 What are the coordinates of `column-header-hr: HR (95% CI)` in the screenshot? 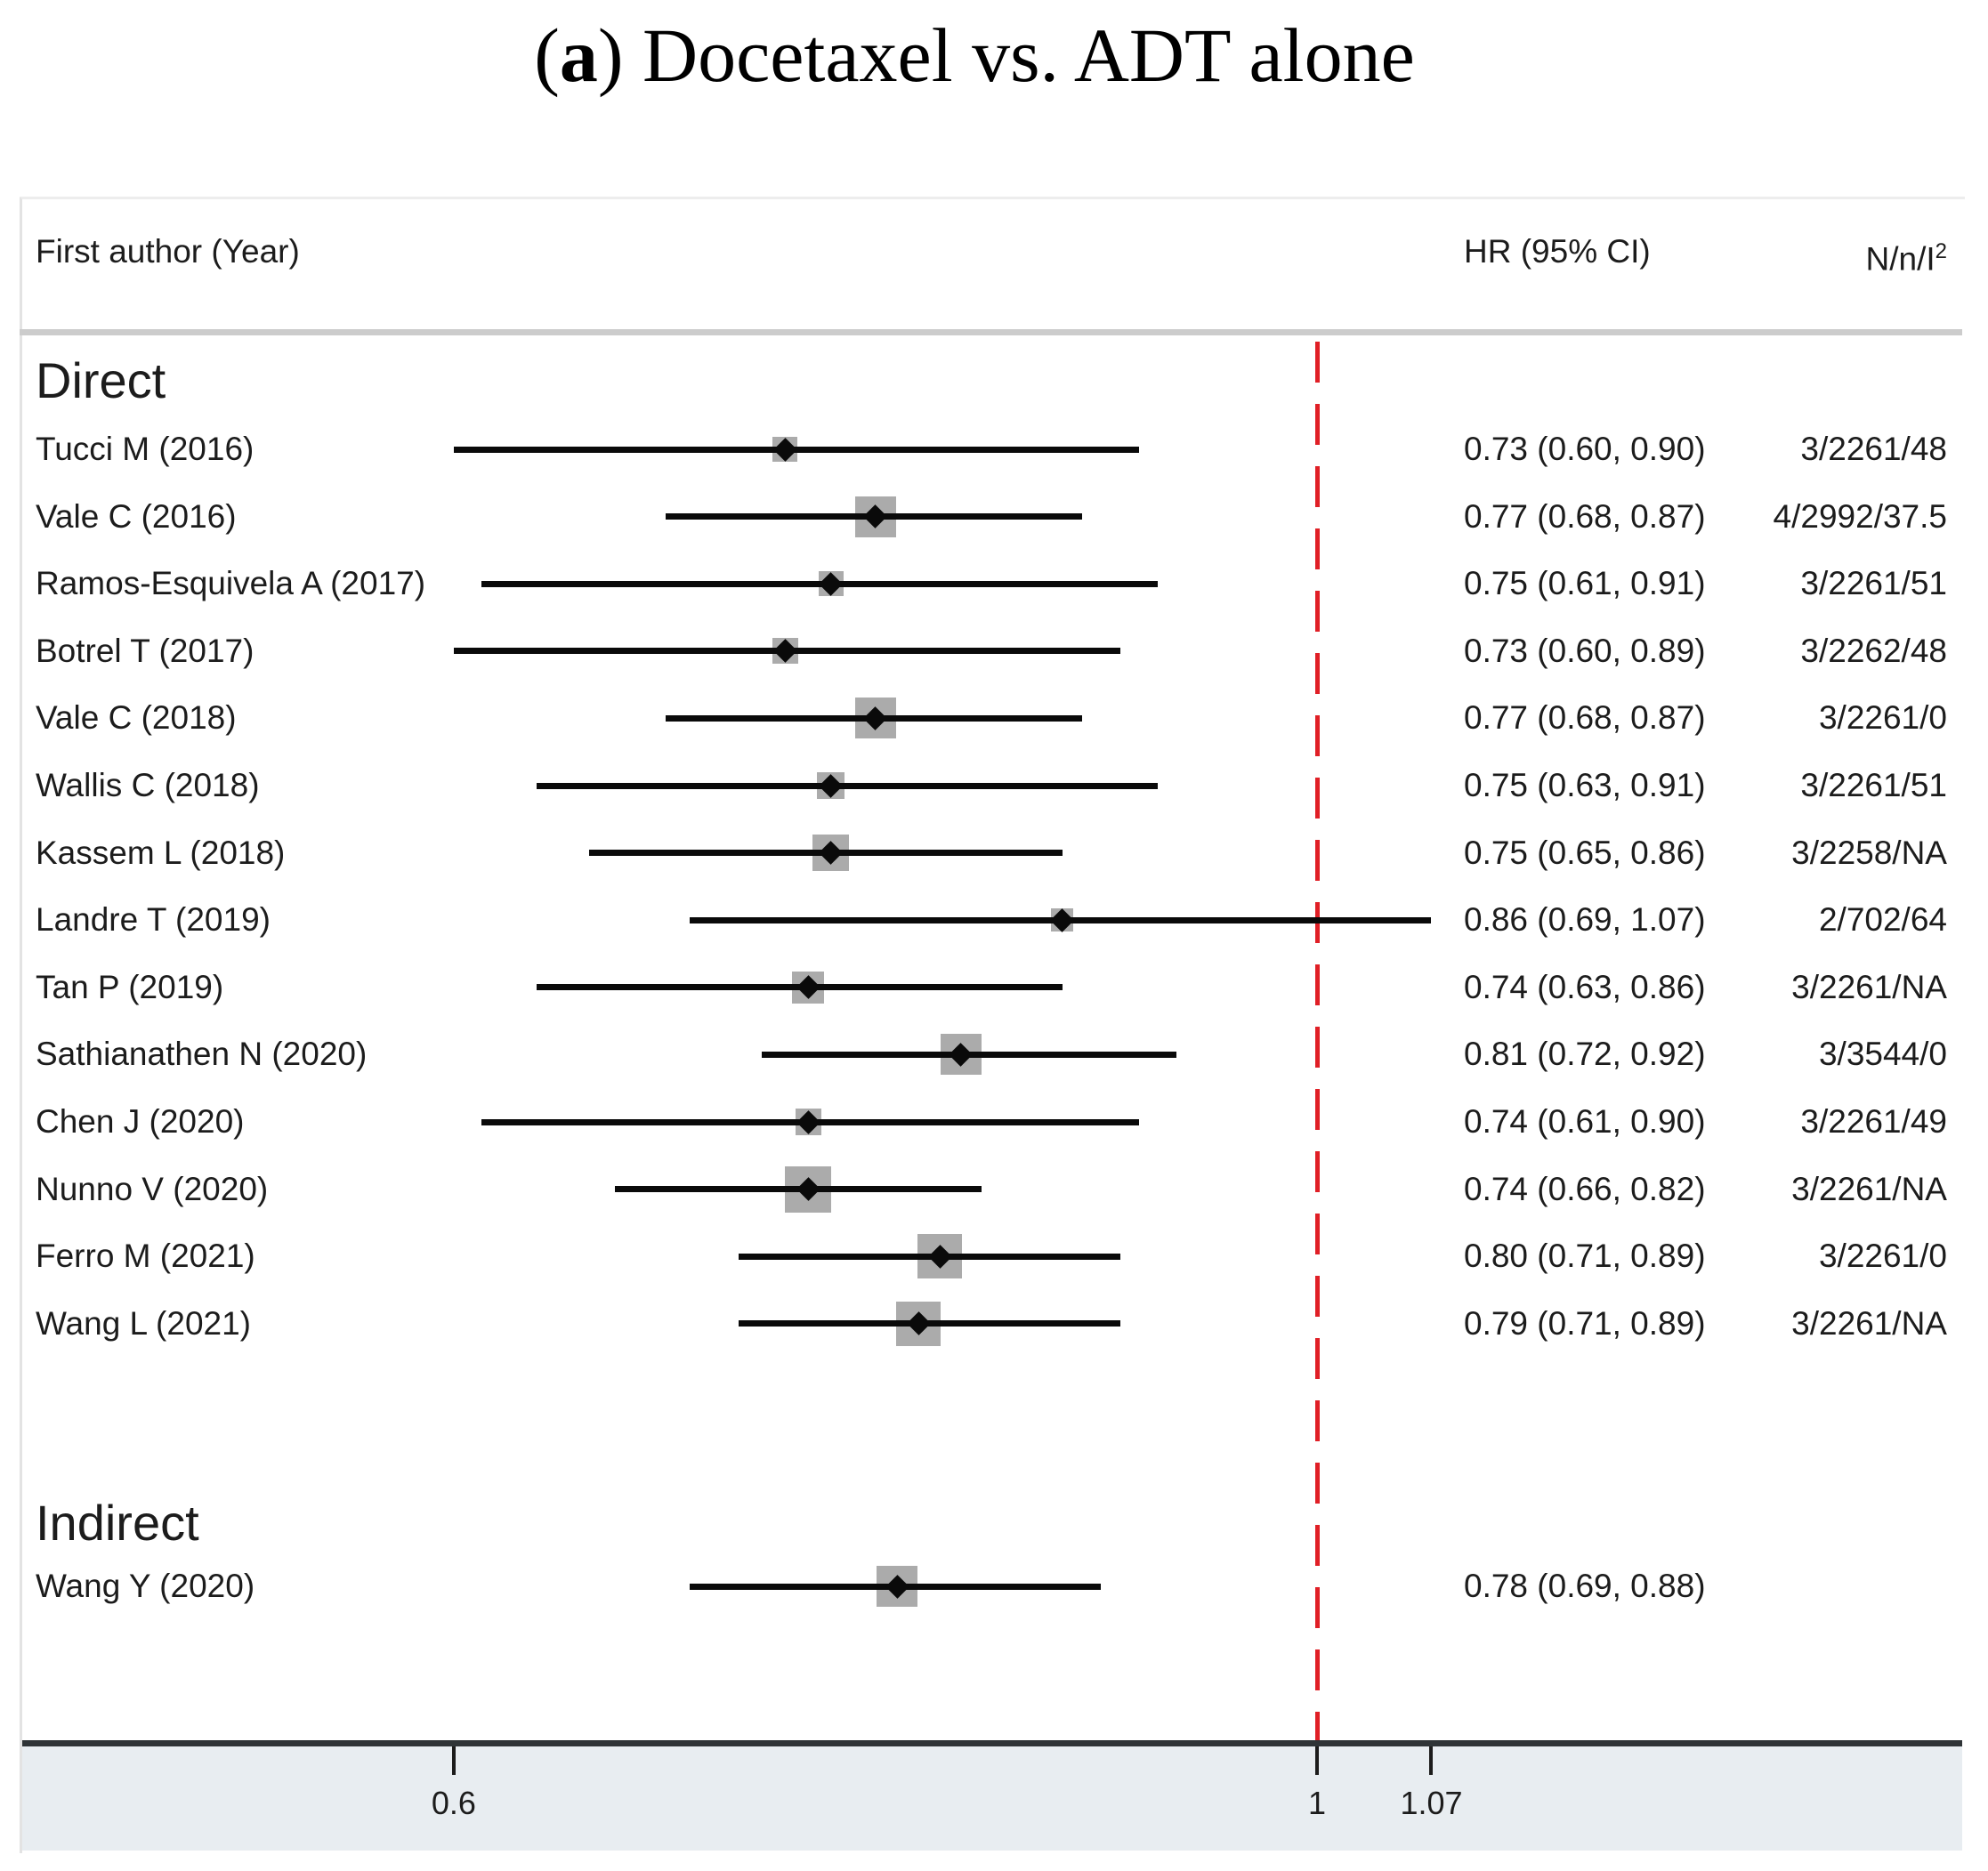 It's located at (1557, 251).